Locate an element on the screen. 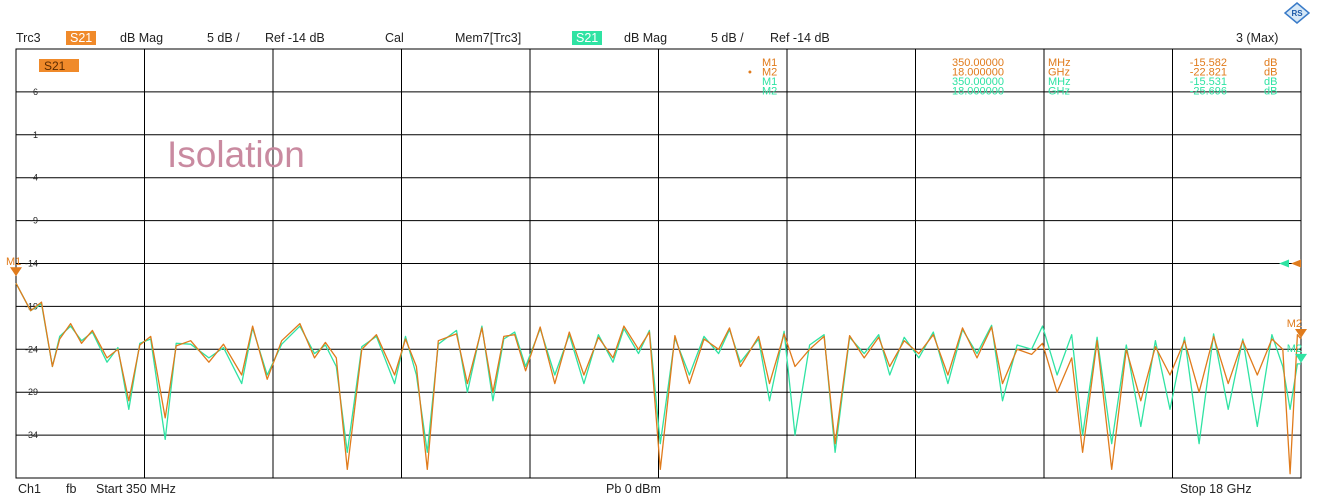 The width and height of the screenshot is (1320, 497). memory-format-label: dB Mag is located at coordinates (646, 38).